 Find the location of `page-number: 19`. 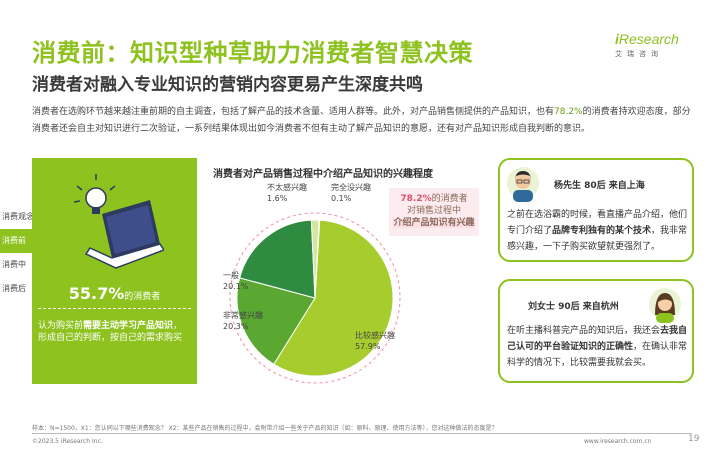

page-number: 19 is located at coordinates (694, 439).